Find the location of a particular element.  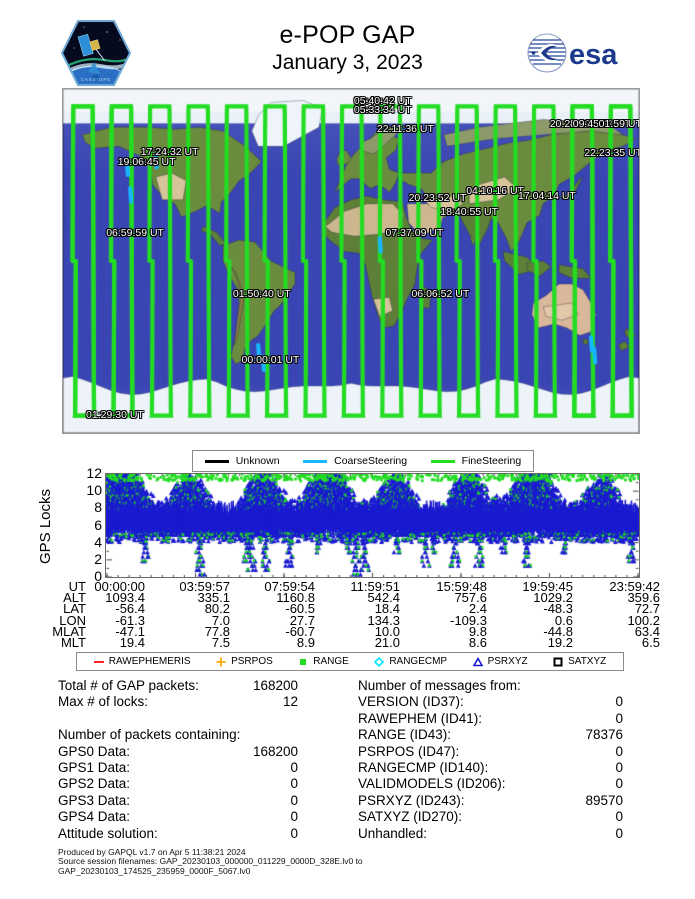

stat-row is located at coordinates (208, 719).